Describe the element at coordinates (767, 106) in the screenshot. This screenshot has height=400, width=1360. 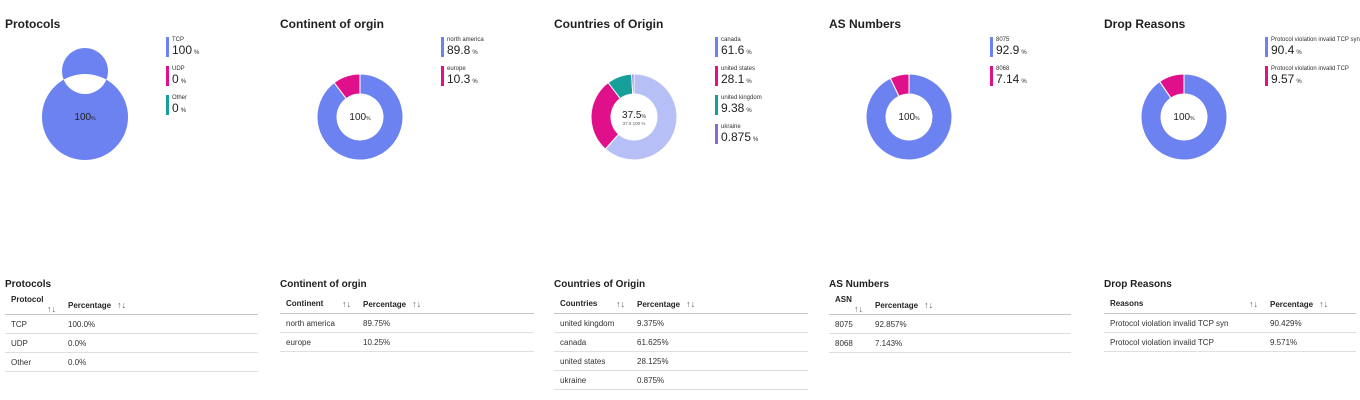
I see `legend-item: united kingdom 9.38%` at that location.